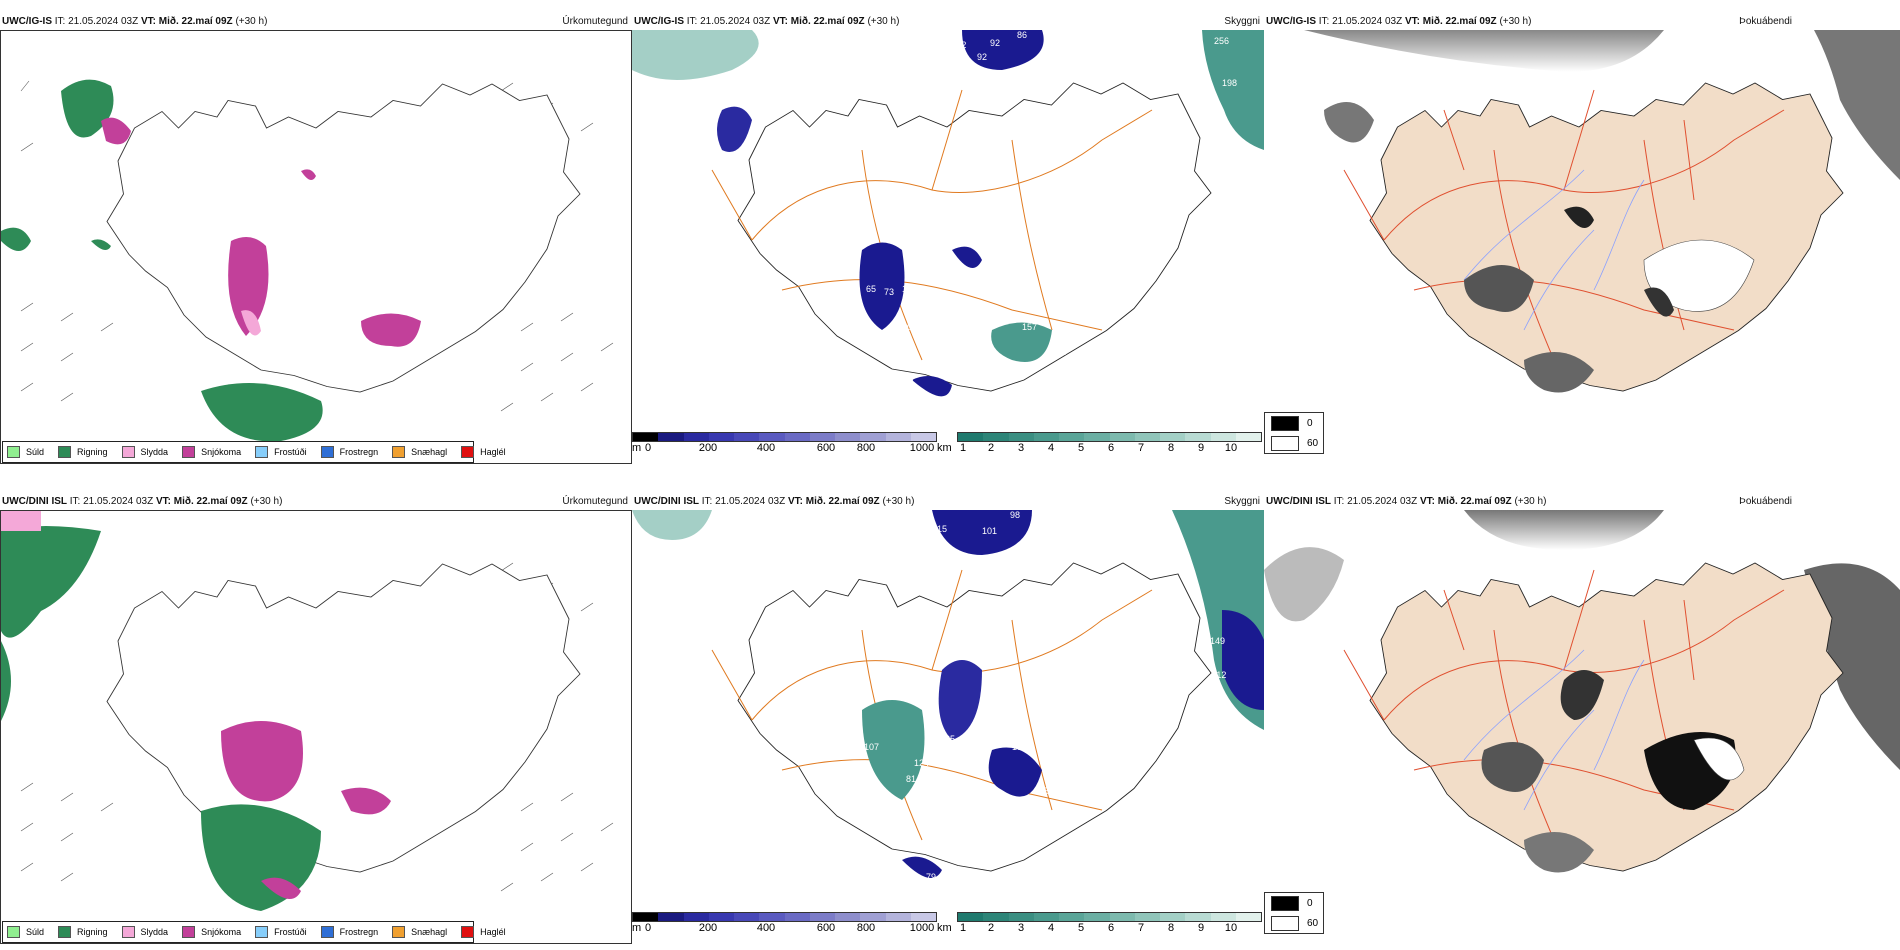  What do you see at coordinates (784, 929) in the screenshot?
I see `colorbar-ticks: m 0 200 400 600 800 1000` at bounding box center [784, 929].